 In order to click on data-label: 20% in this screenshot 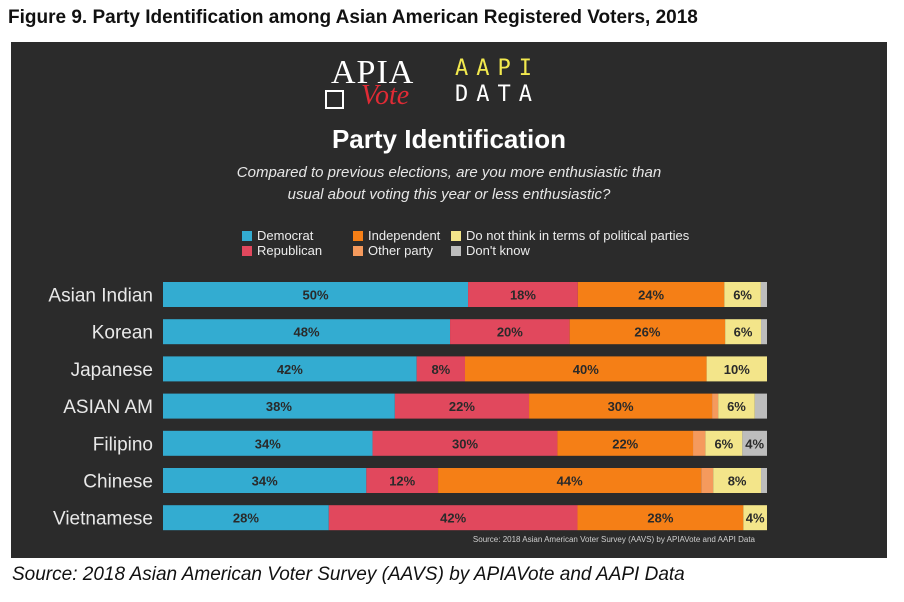, I will do `click(510, 332)`.